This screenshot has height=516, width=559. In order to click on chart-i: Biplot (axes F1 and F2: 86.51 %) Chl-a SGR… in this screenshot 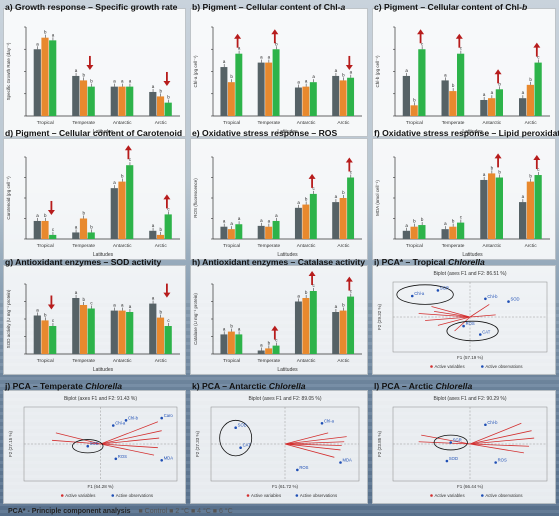, I will do `click(462, 320)`.